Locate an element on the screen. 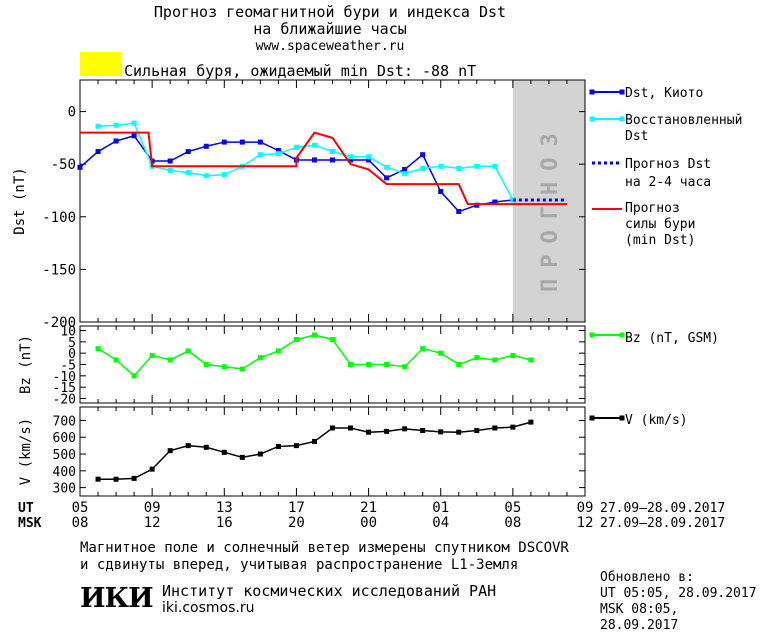  y-tick-label: -20 is located at coordinates (64, 399).